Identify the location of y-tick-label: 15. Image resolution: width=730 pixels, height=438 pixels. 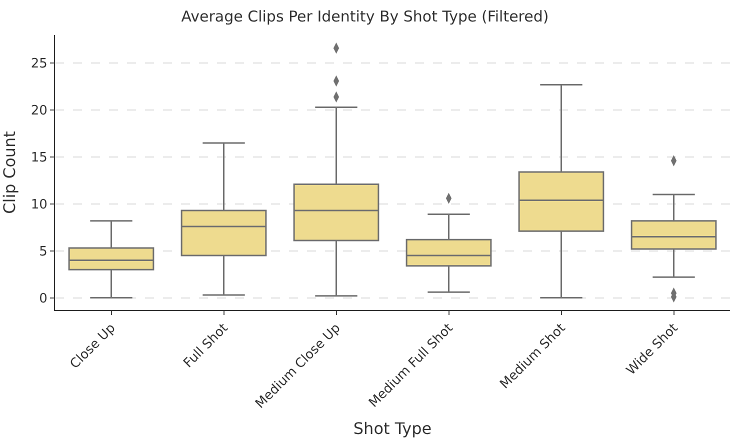
(39, 158).